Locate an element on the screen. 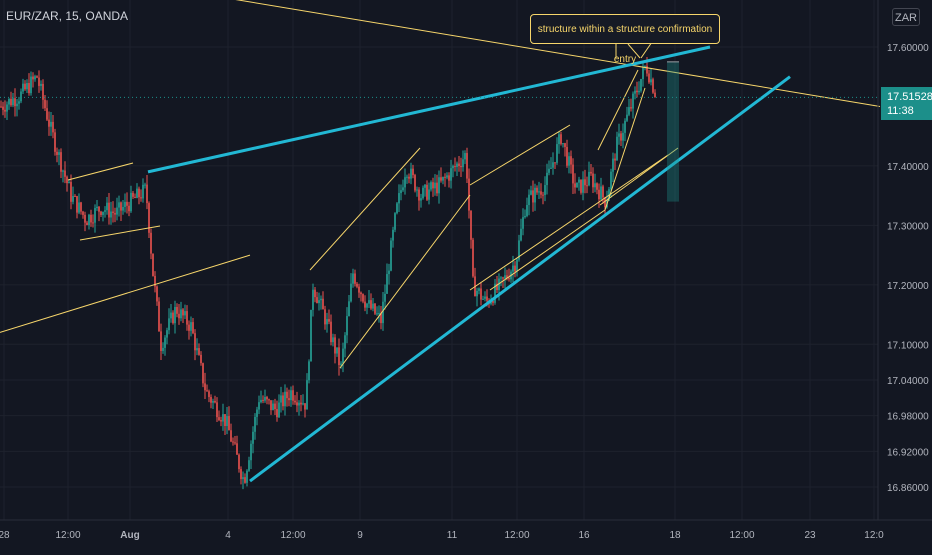  price-tick-label: 17.40000 is located at coordinates (908, 167).